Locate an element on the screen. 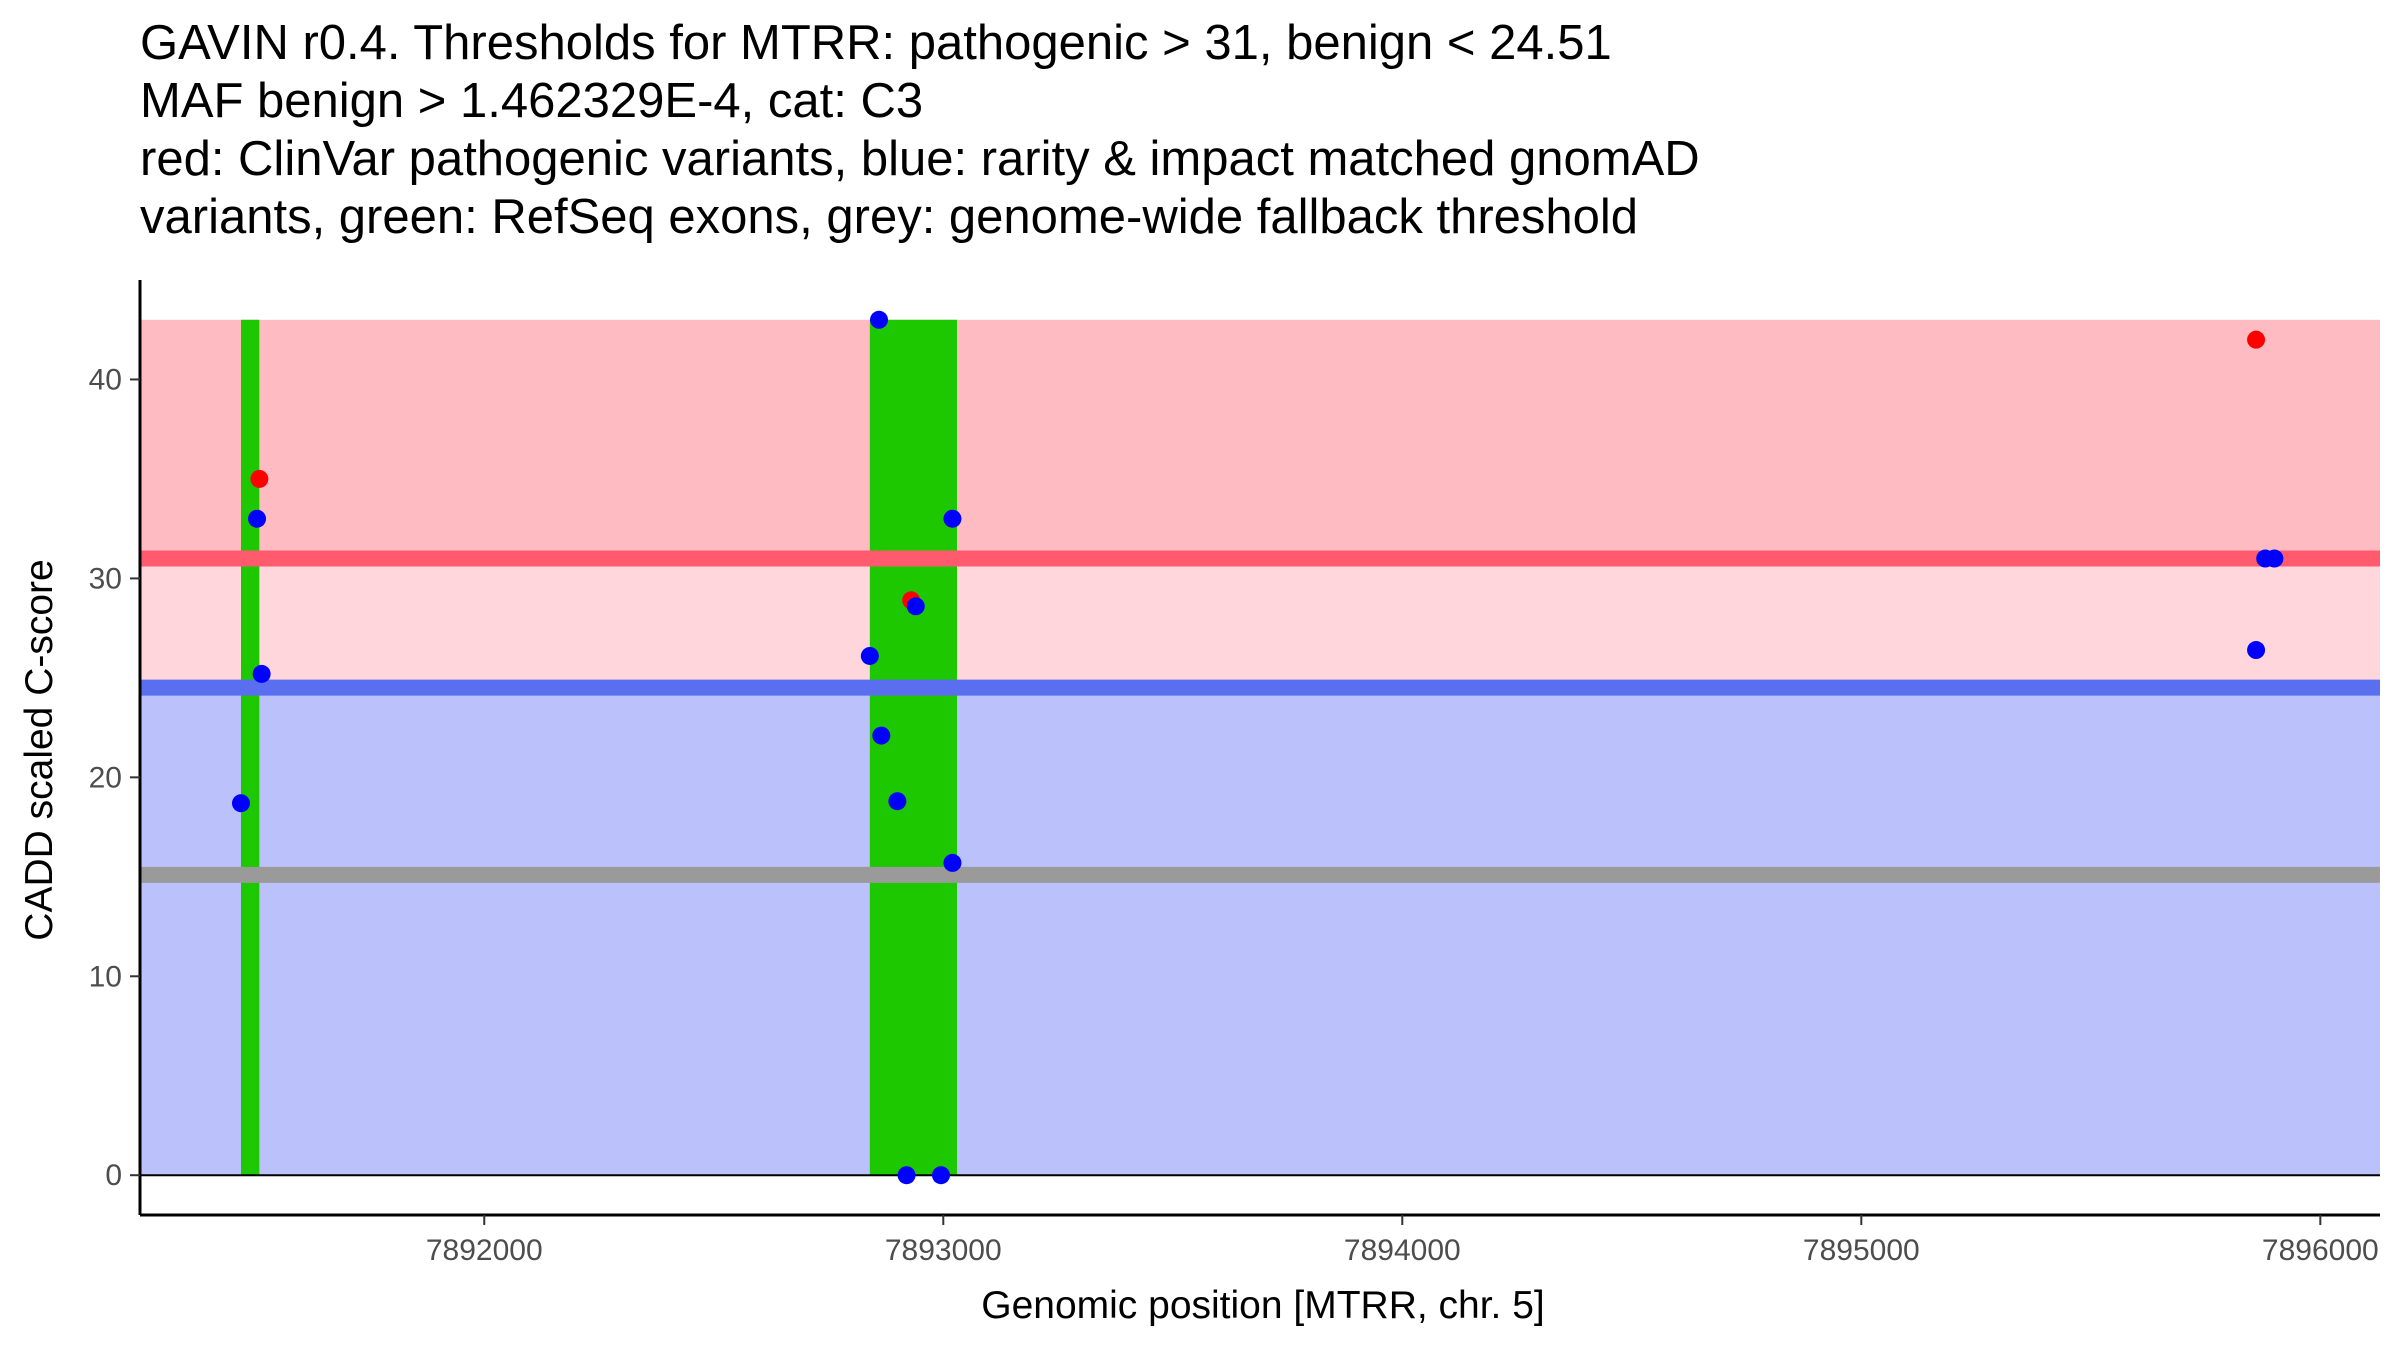  x-axis-ticks: 7892000 7893000 7894000 7895000 7896000 is located at coordinates (1402, 1241).